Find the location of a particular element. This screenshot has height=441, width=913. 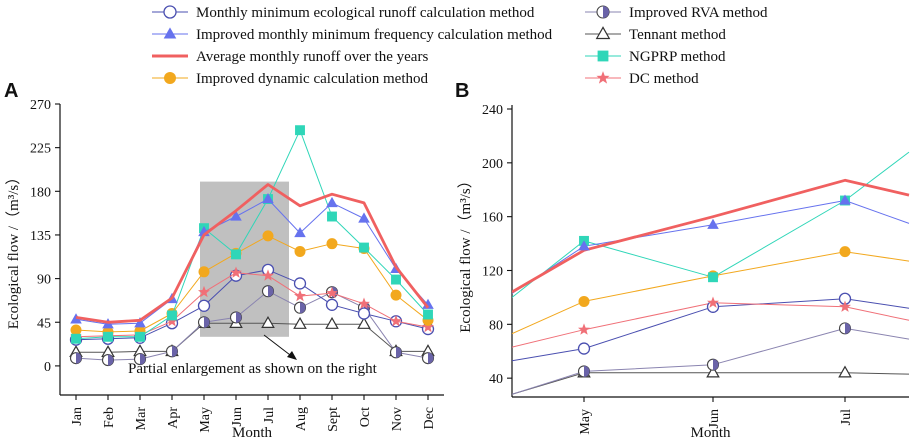

legend-item-dc: DC method is located at coordinates (642, 79).